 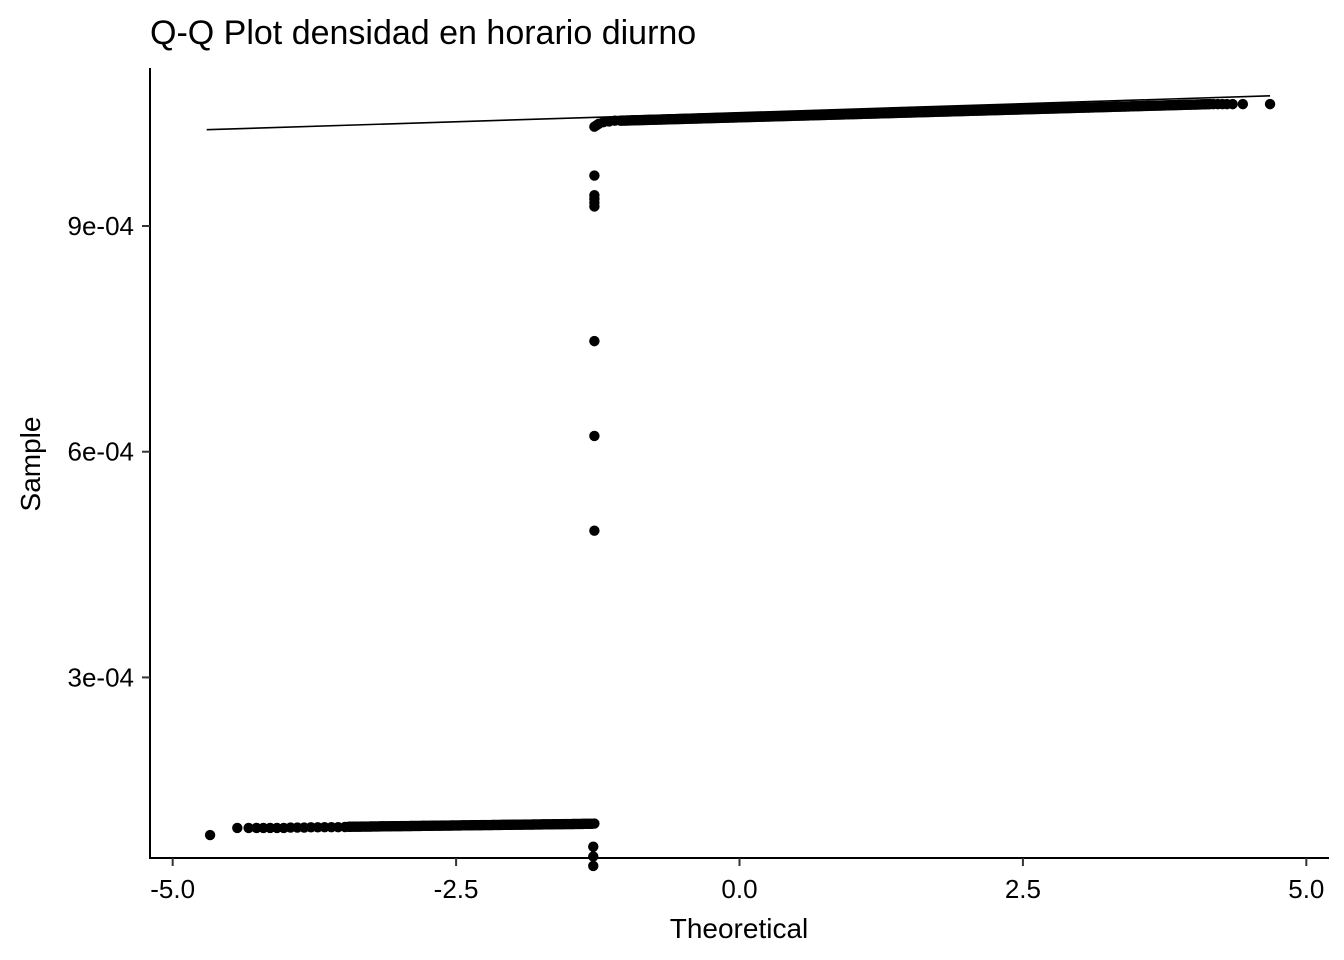 What do you see at coordinates (739, 889) in the screenshot?
I see `x-tick-label: 0.0` at bounding box center [739, 889].